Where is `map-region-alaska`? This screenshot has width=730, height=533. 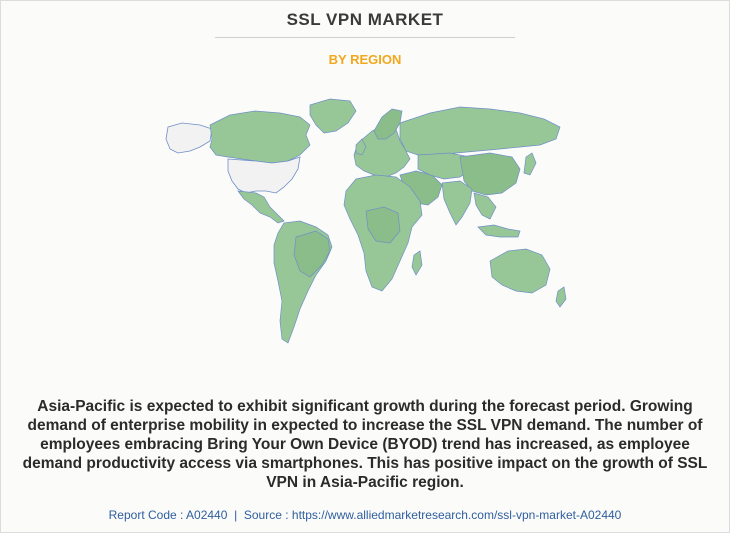 map-region-alaska is located at coordinates (189, 138).